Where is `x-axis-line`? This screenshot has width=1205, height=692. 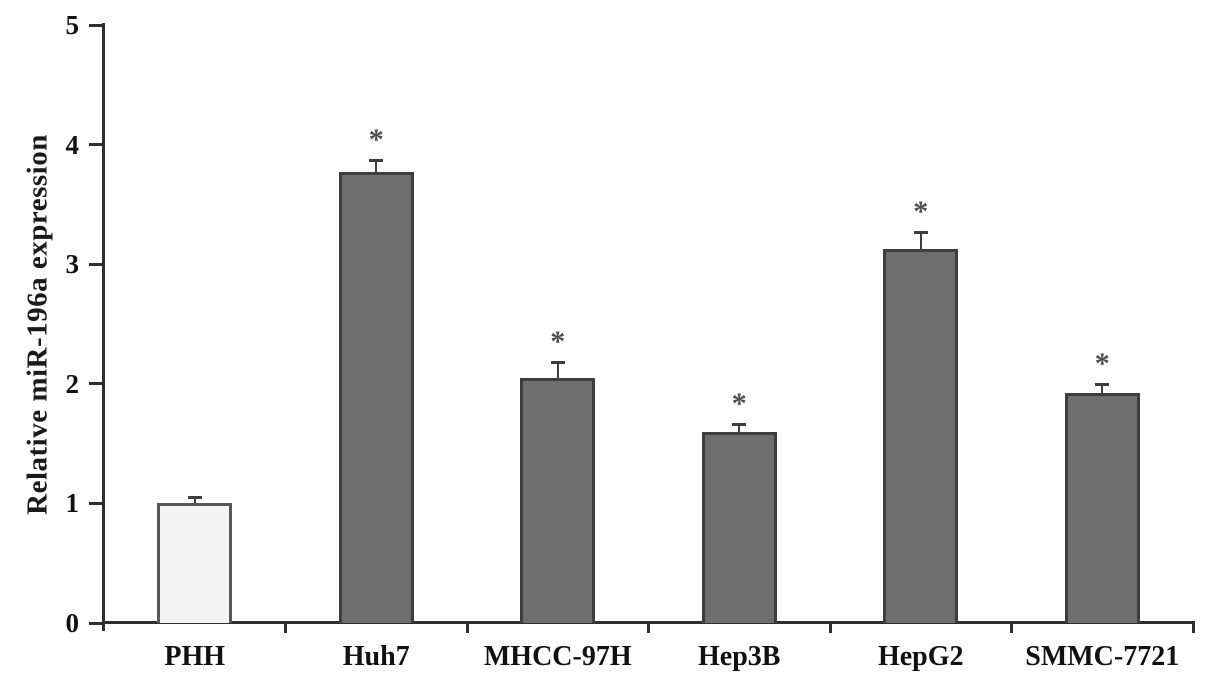 x-axis-line is located at coordinates (648, 622).